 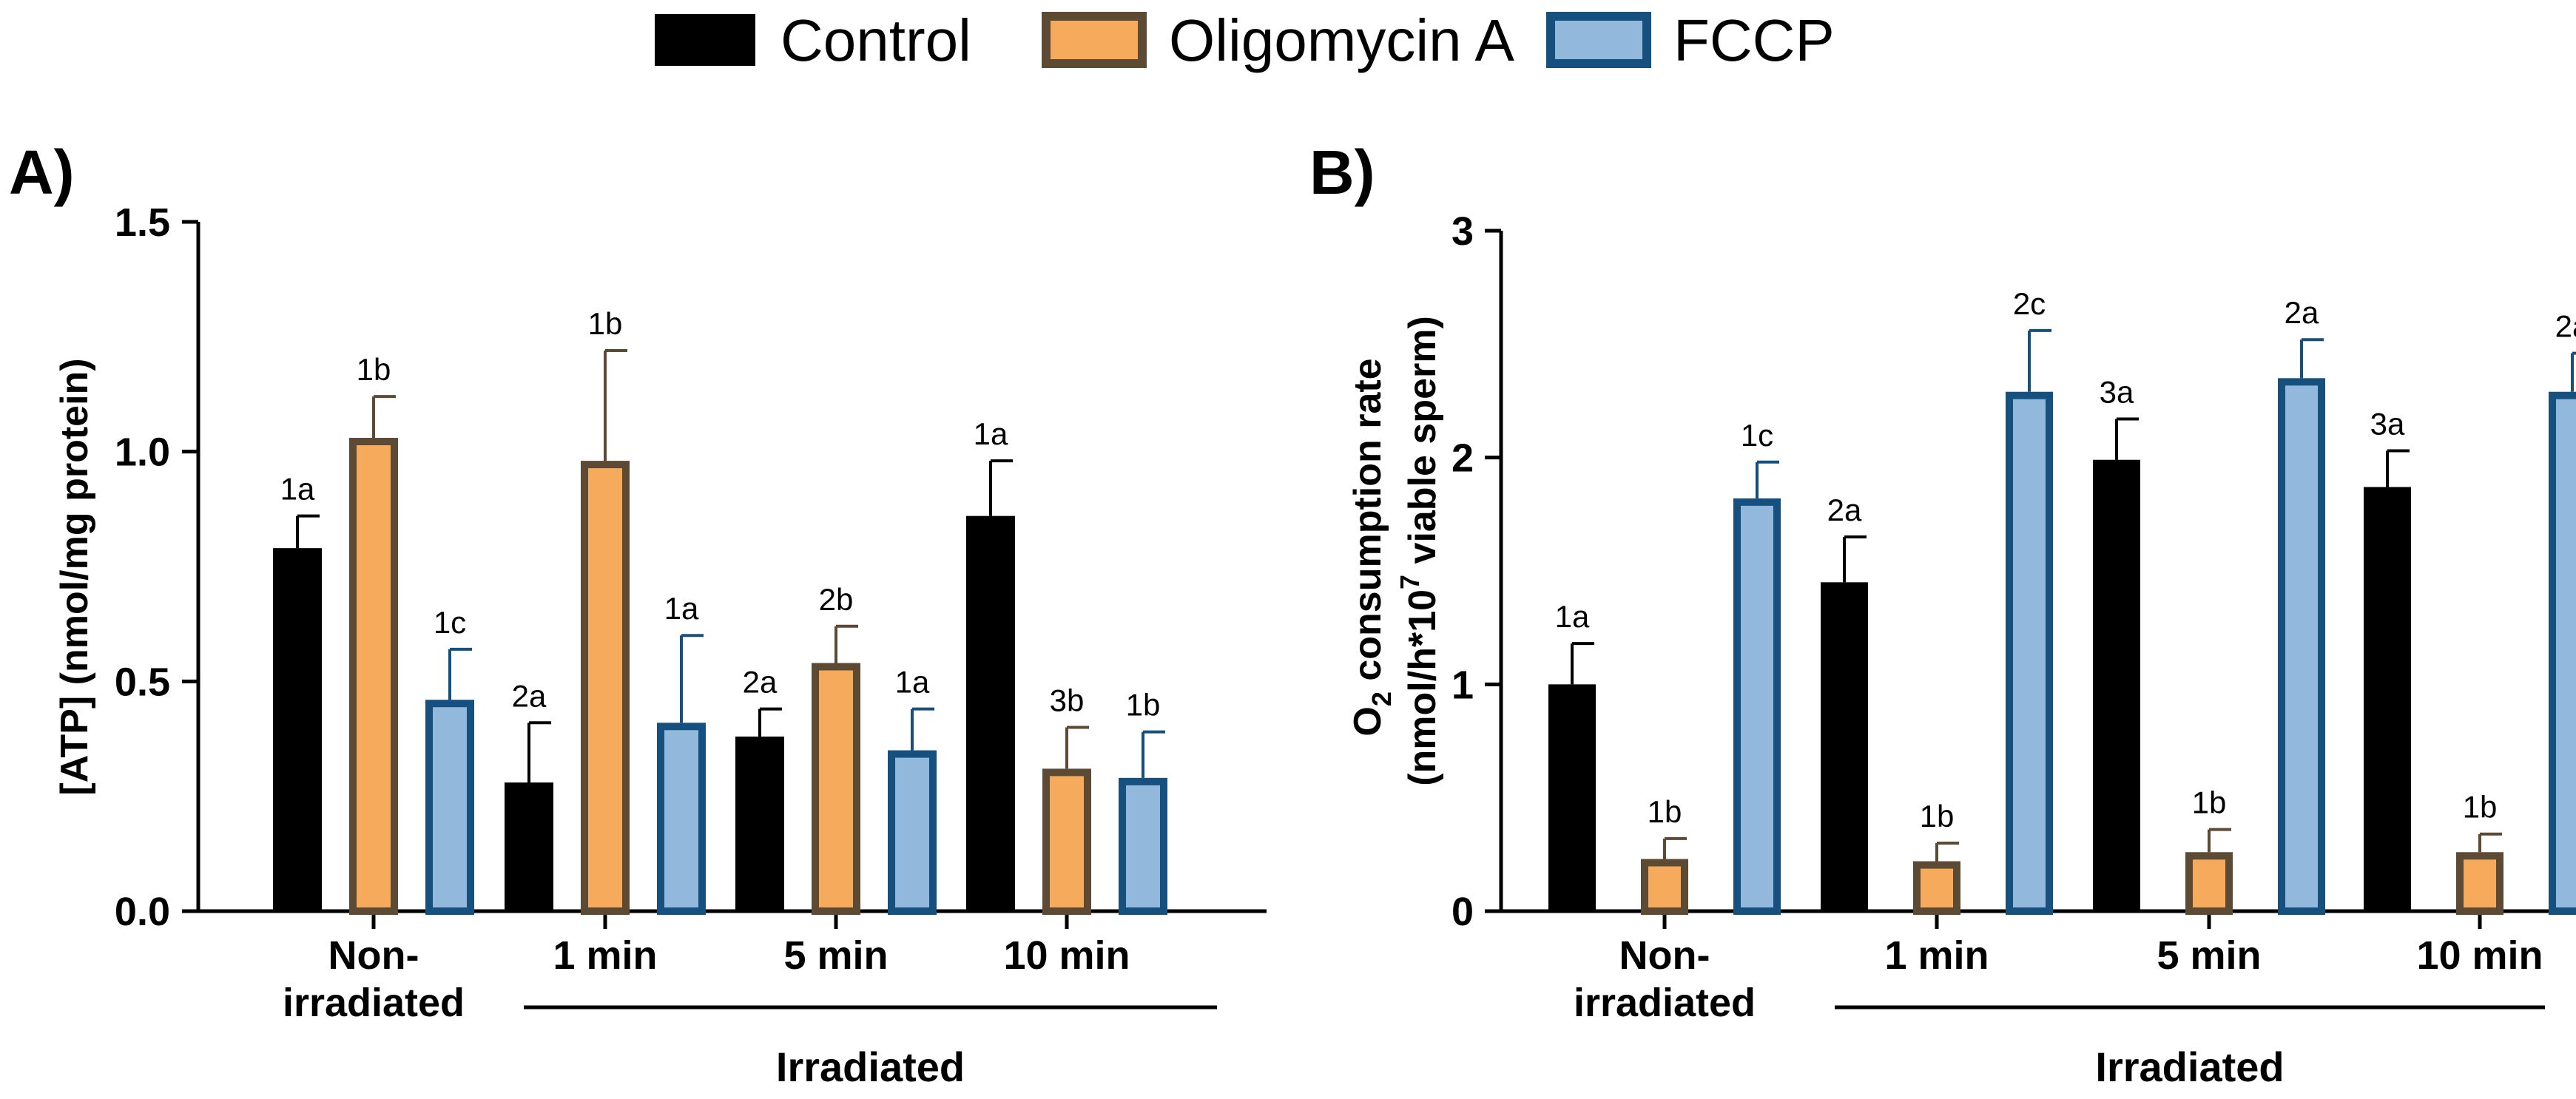 What do you see at coordinates (1462, 912) in the screenshot?
I see `y-tick-label: 0` at bounding box center [1462, 912].